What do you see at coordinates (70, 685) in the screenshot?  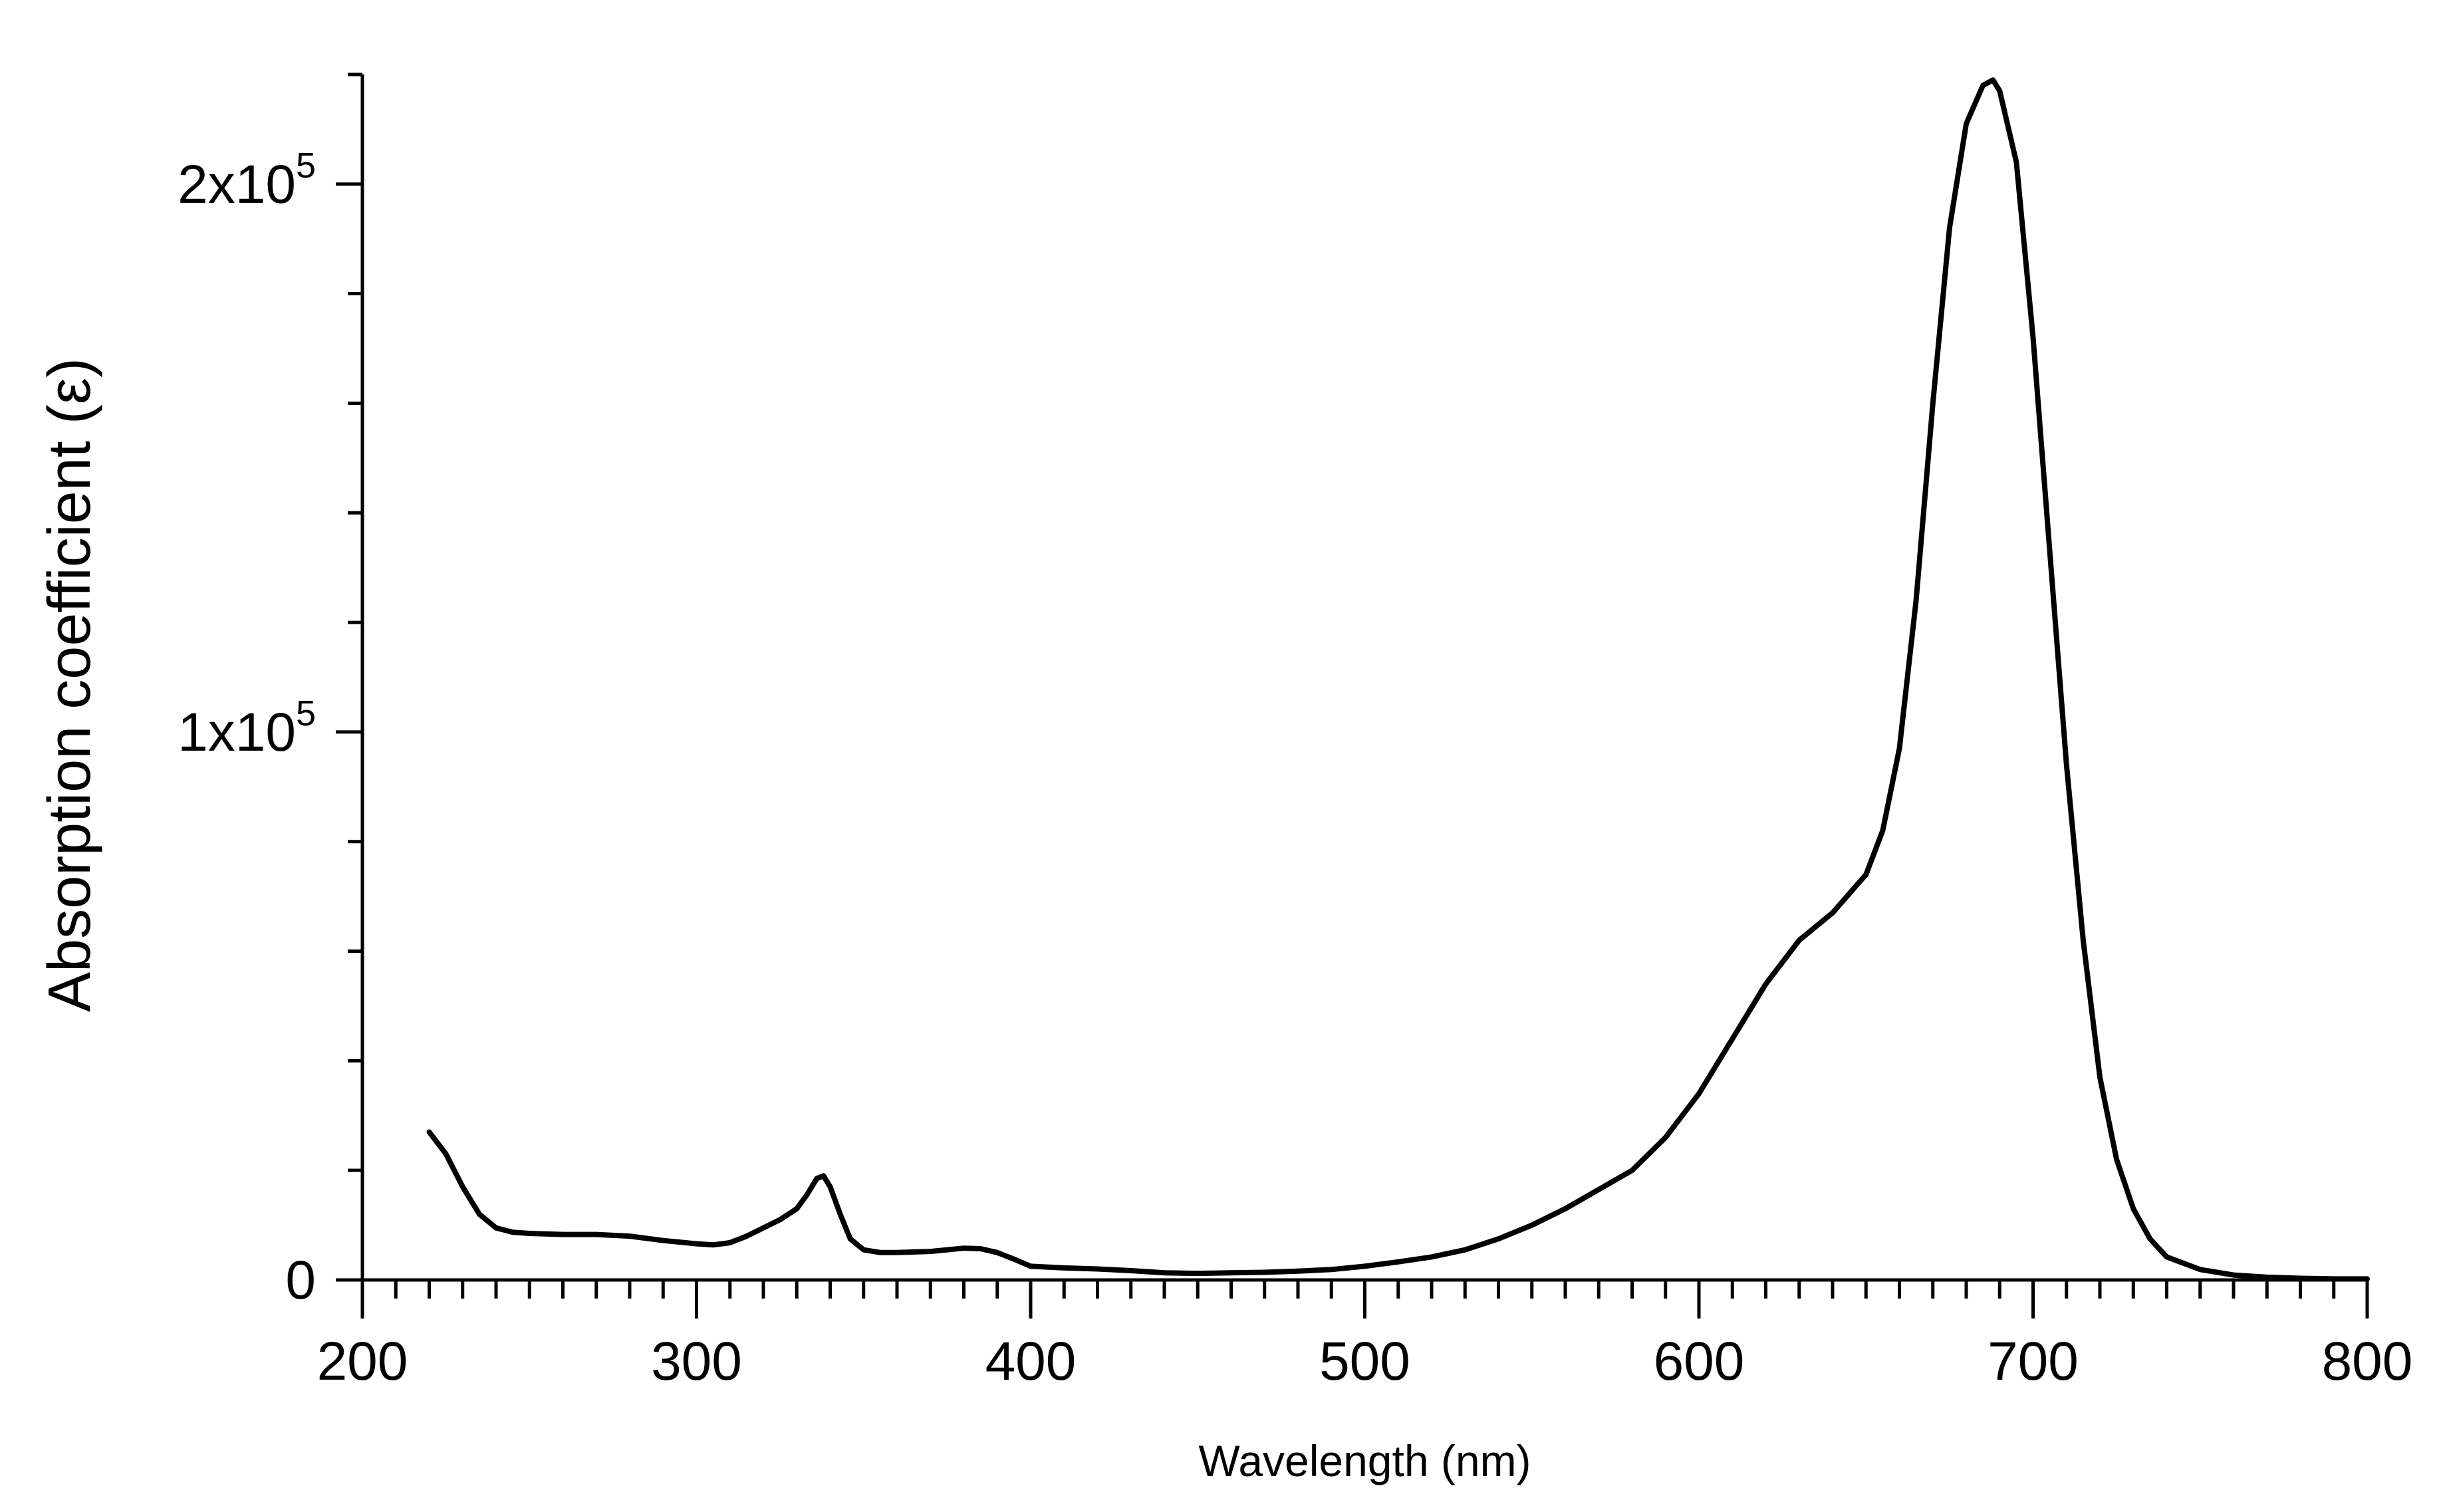 I see `y-axis-title: Absorption coefficient (ε)` at bounding box center [70, 685].